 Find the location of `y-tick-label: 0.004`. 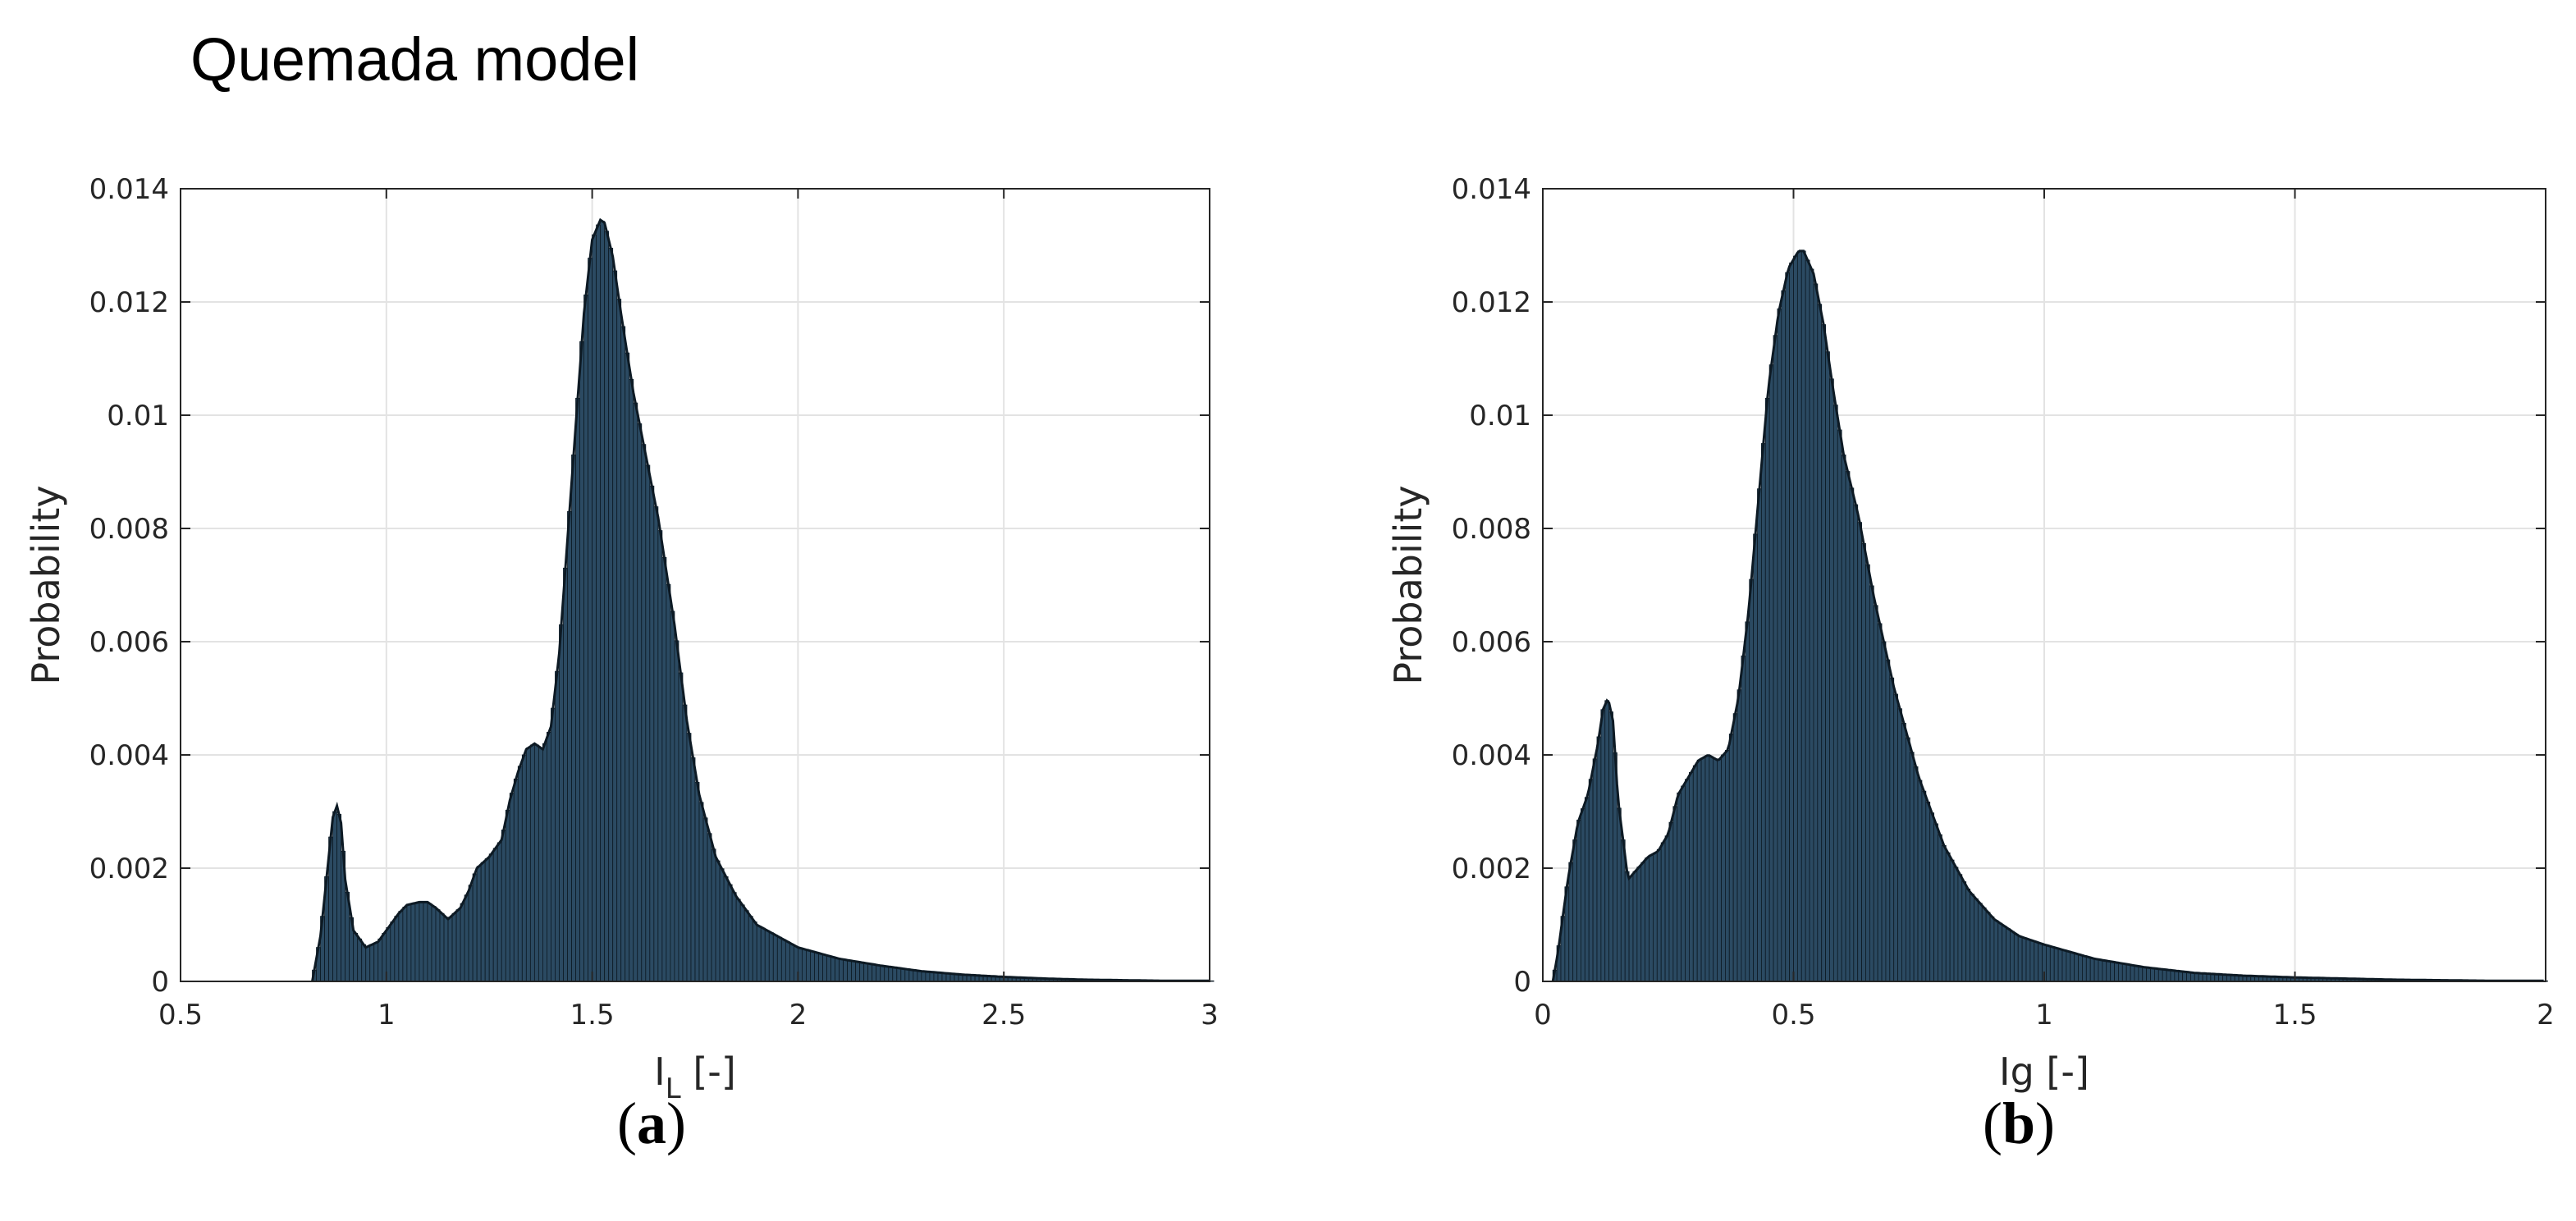

y-tick-label: 0.004 is located at coordinates (129, 756).